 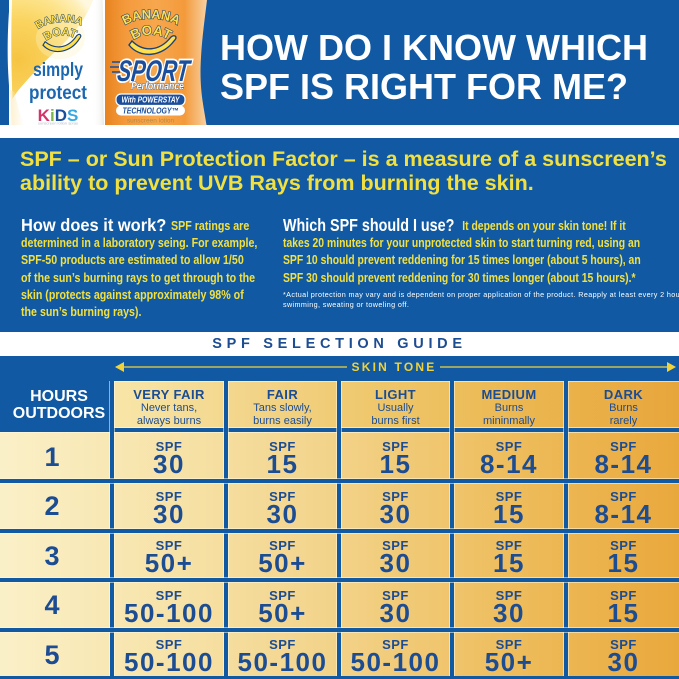 I want to click on svg-text: TECHNOLOGY™, so click(x=151, y=110).